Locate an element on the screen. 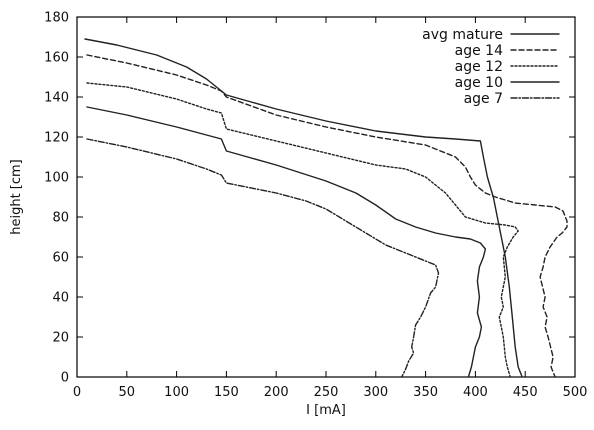 Image resolution: width=594 pixels, height=430 pixels. y-tick-label-1: 20 is located at coordinates (60, 338).